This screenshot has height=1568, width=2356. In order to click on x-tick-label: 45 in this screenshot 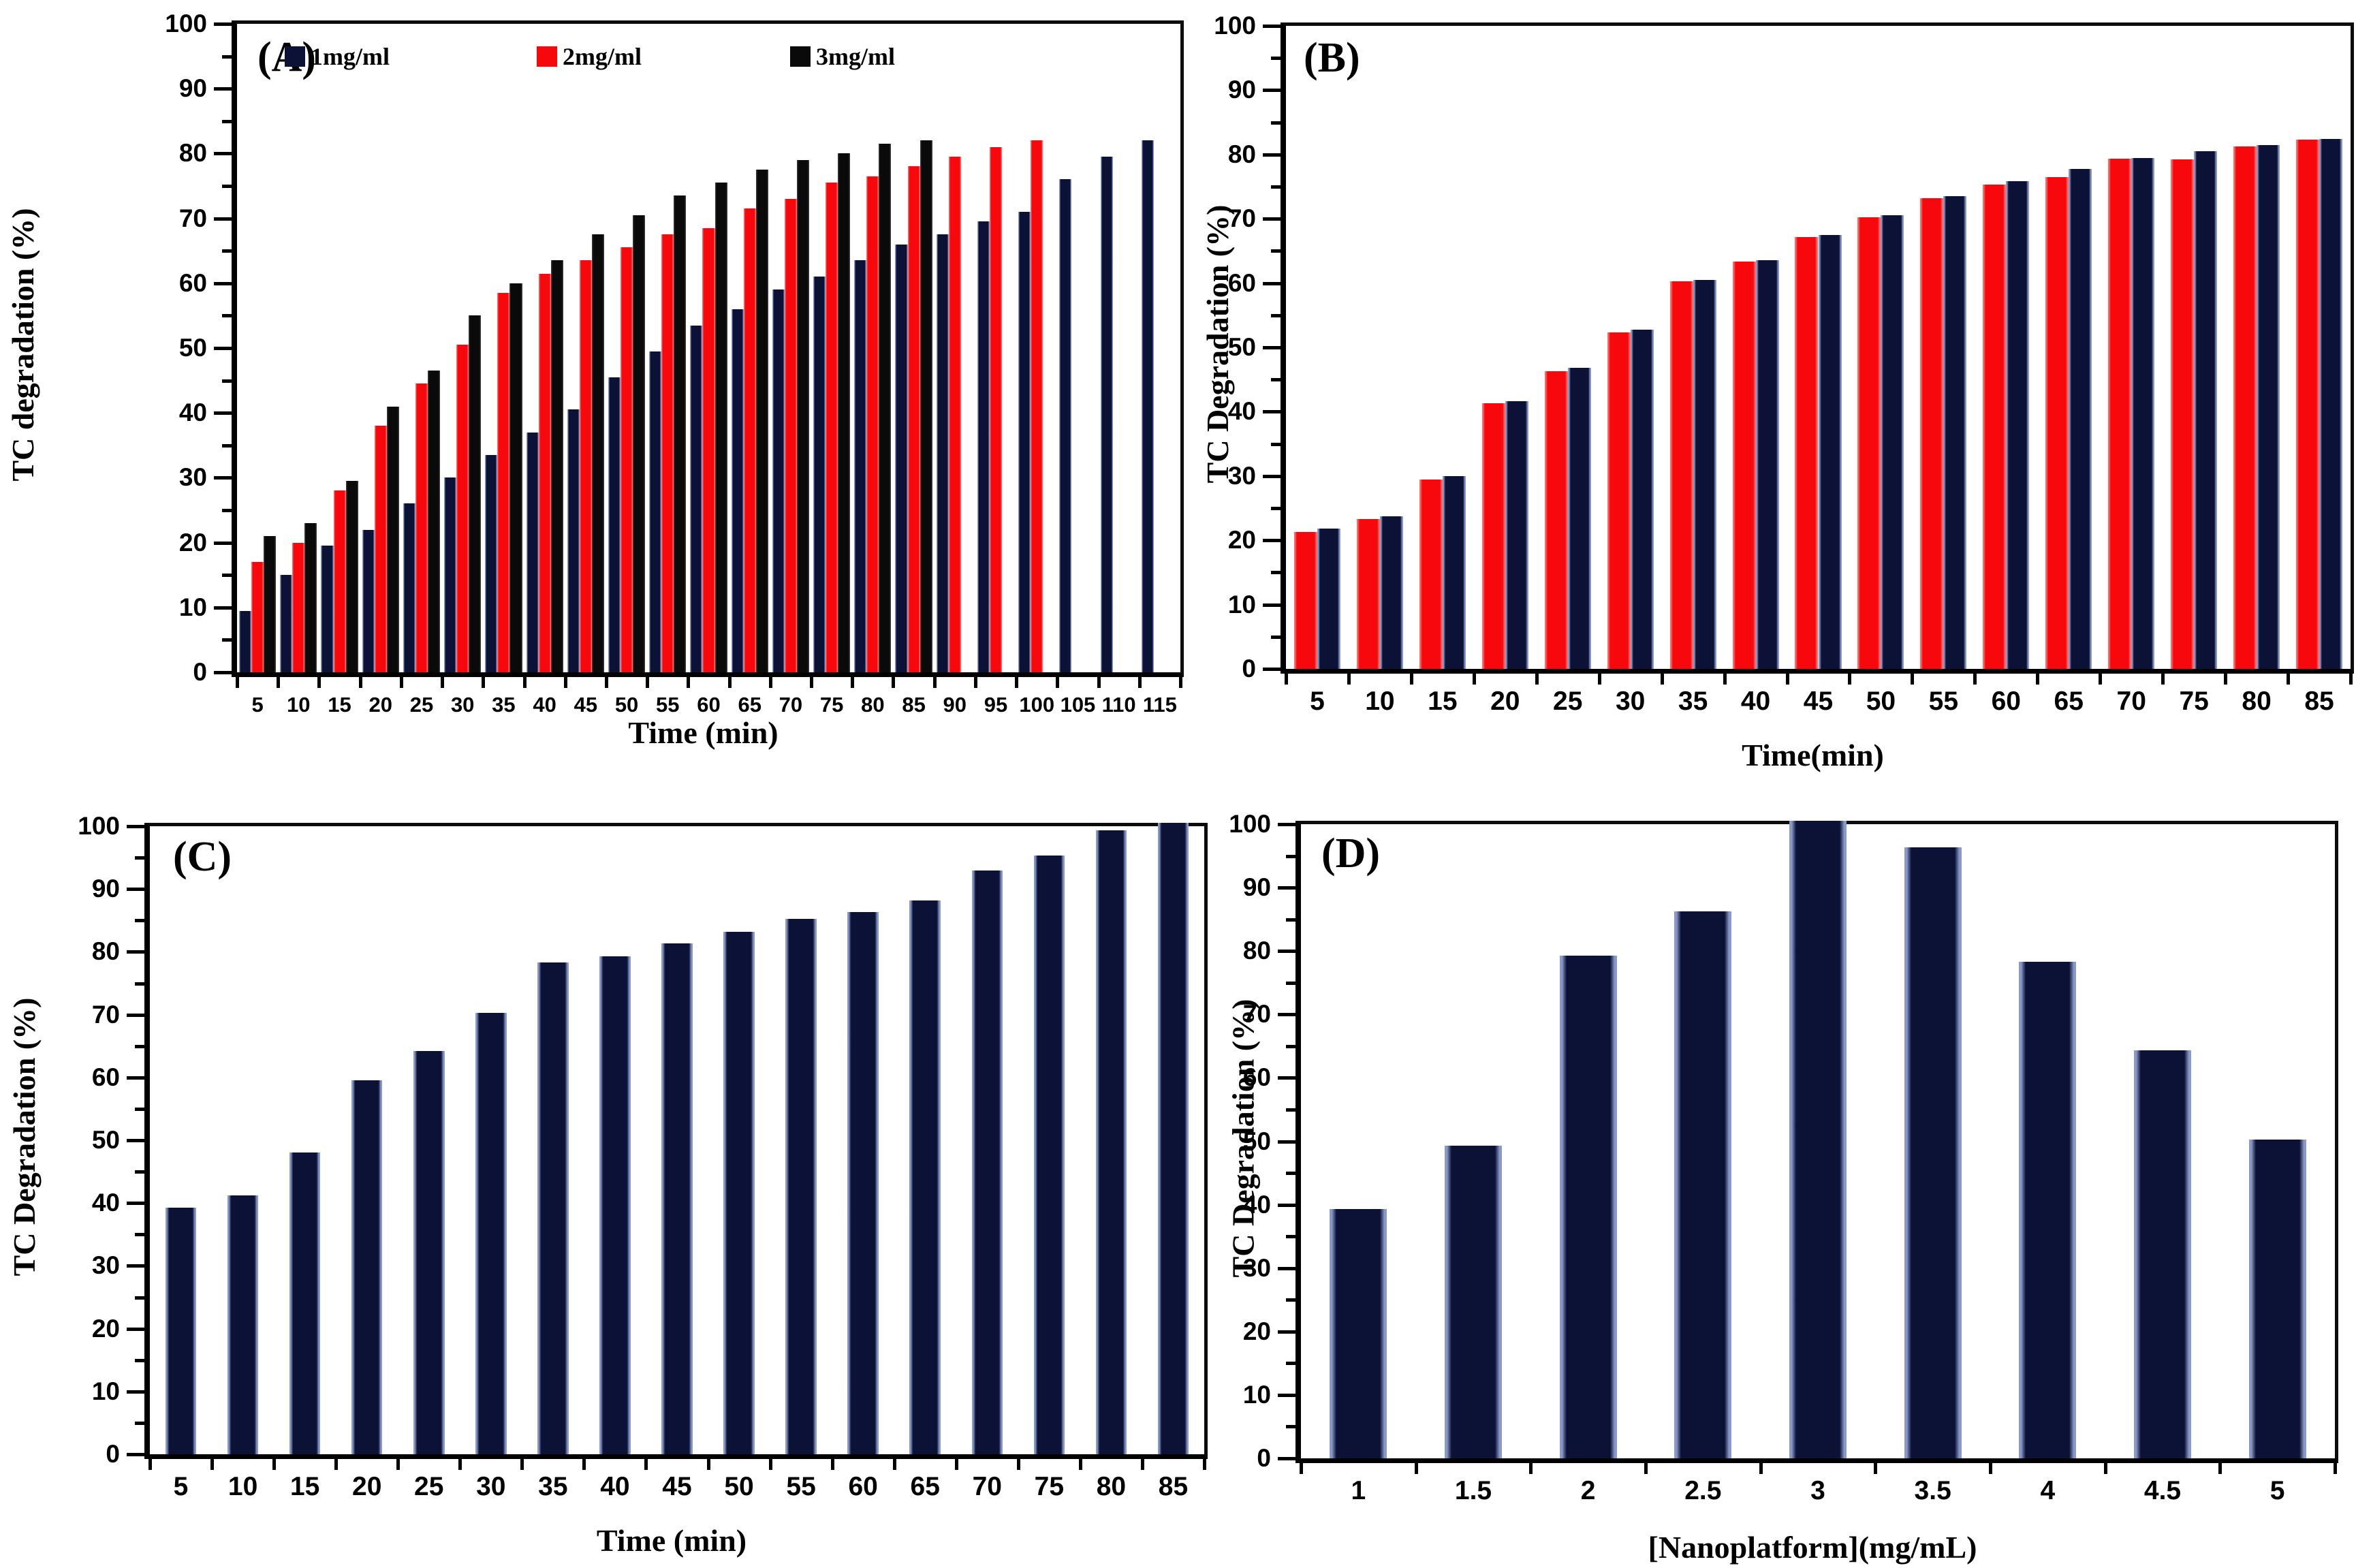, I will do `click(677, 1486)`.